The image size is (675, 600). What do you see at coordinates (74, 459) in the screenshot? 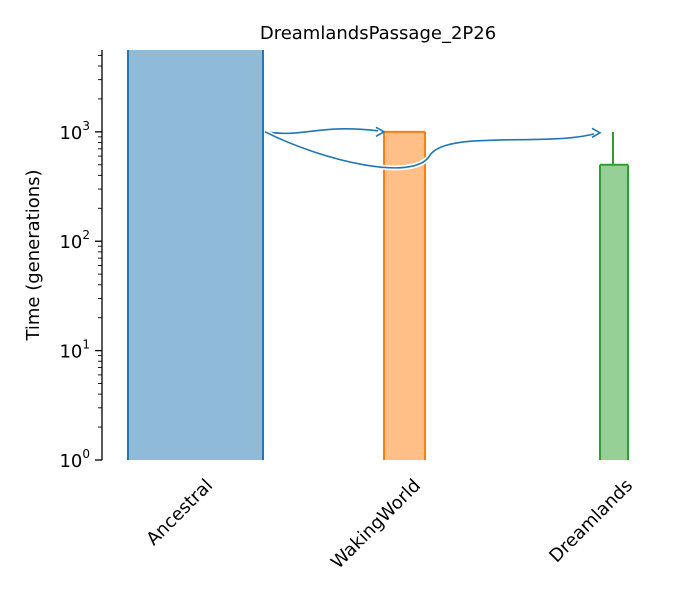
I see `y-tick-label-0: 10⁰` at bounding box center [74, 459].